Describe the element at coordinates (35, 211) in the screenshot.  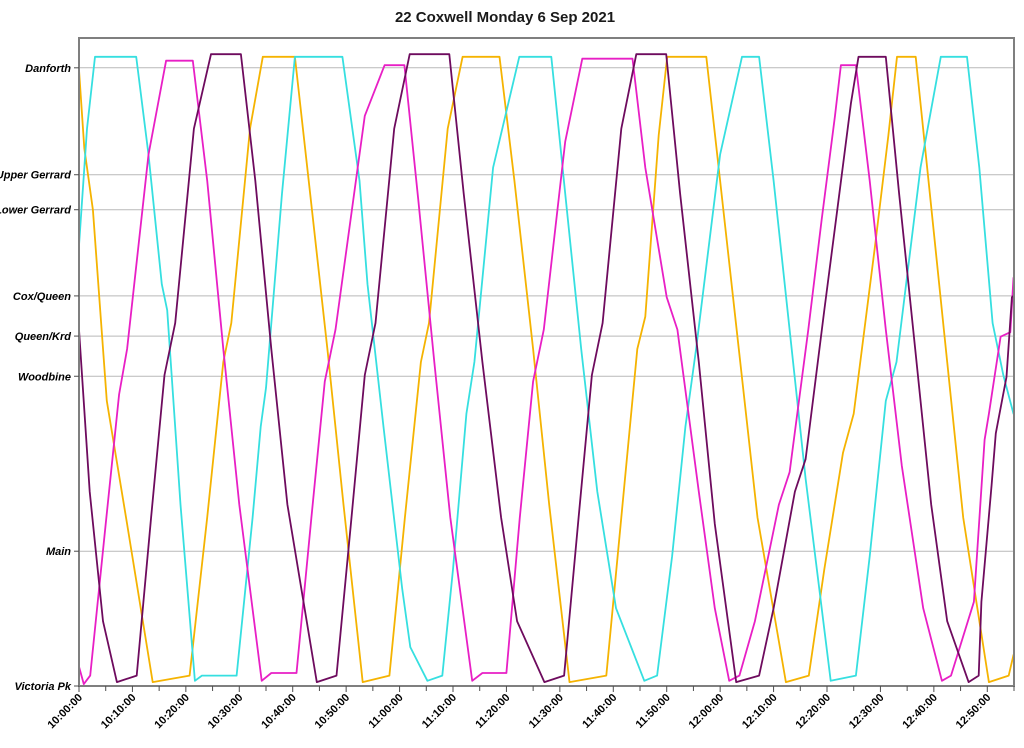
I see `stop-label: Lower Gerrard` at that location.